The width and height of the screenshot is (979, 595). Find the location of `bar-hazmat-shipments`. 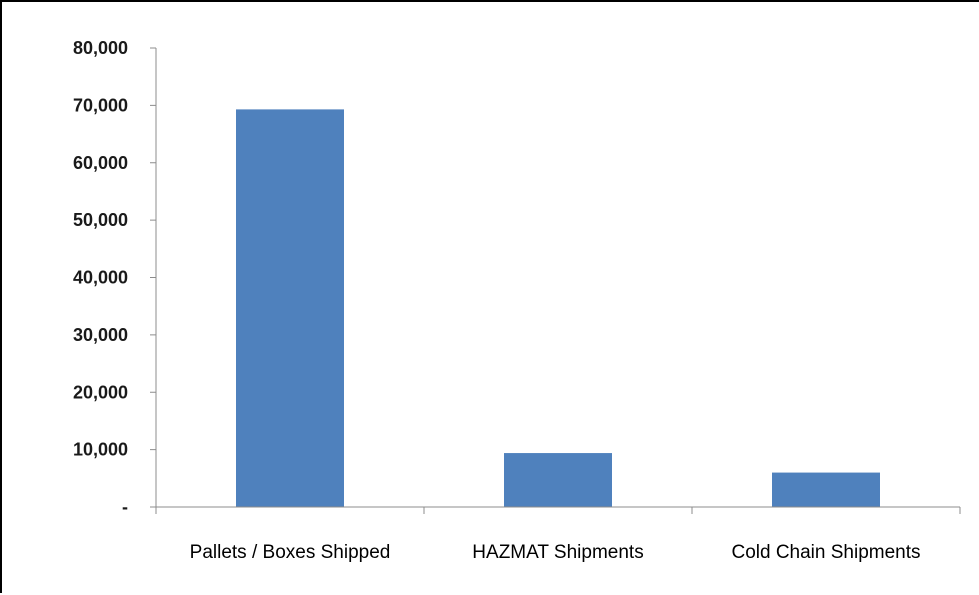

bar-hazmat-shipments is located at coordinates (558, 480).